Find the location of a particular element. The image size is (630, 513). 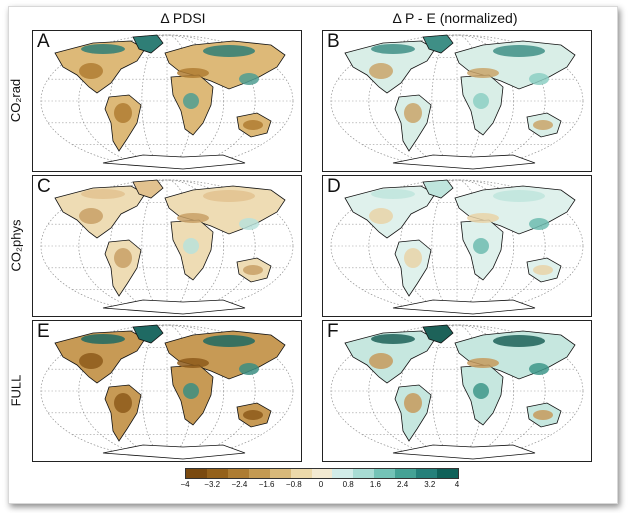

panel-letter: C is located at coordinates (44, 186).